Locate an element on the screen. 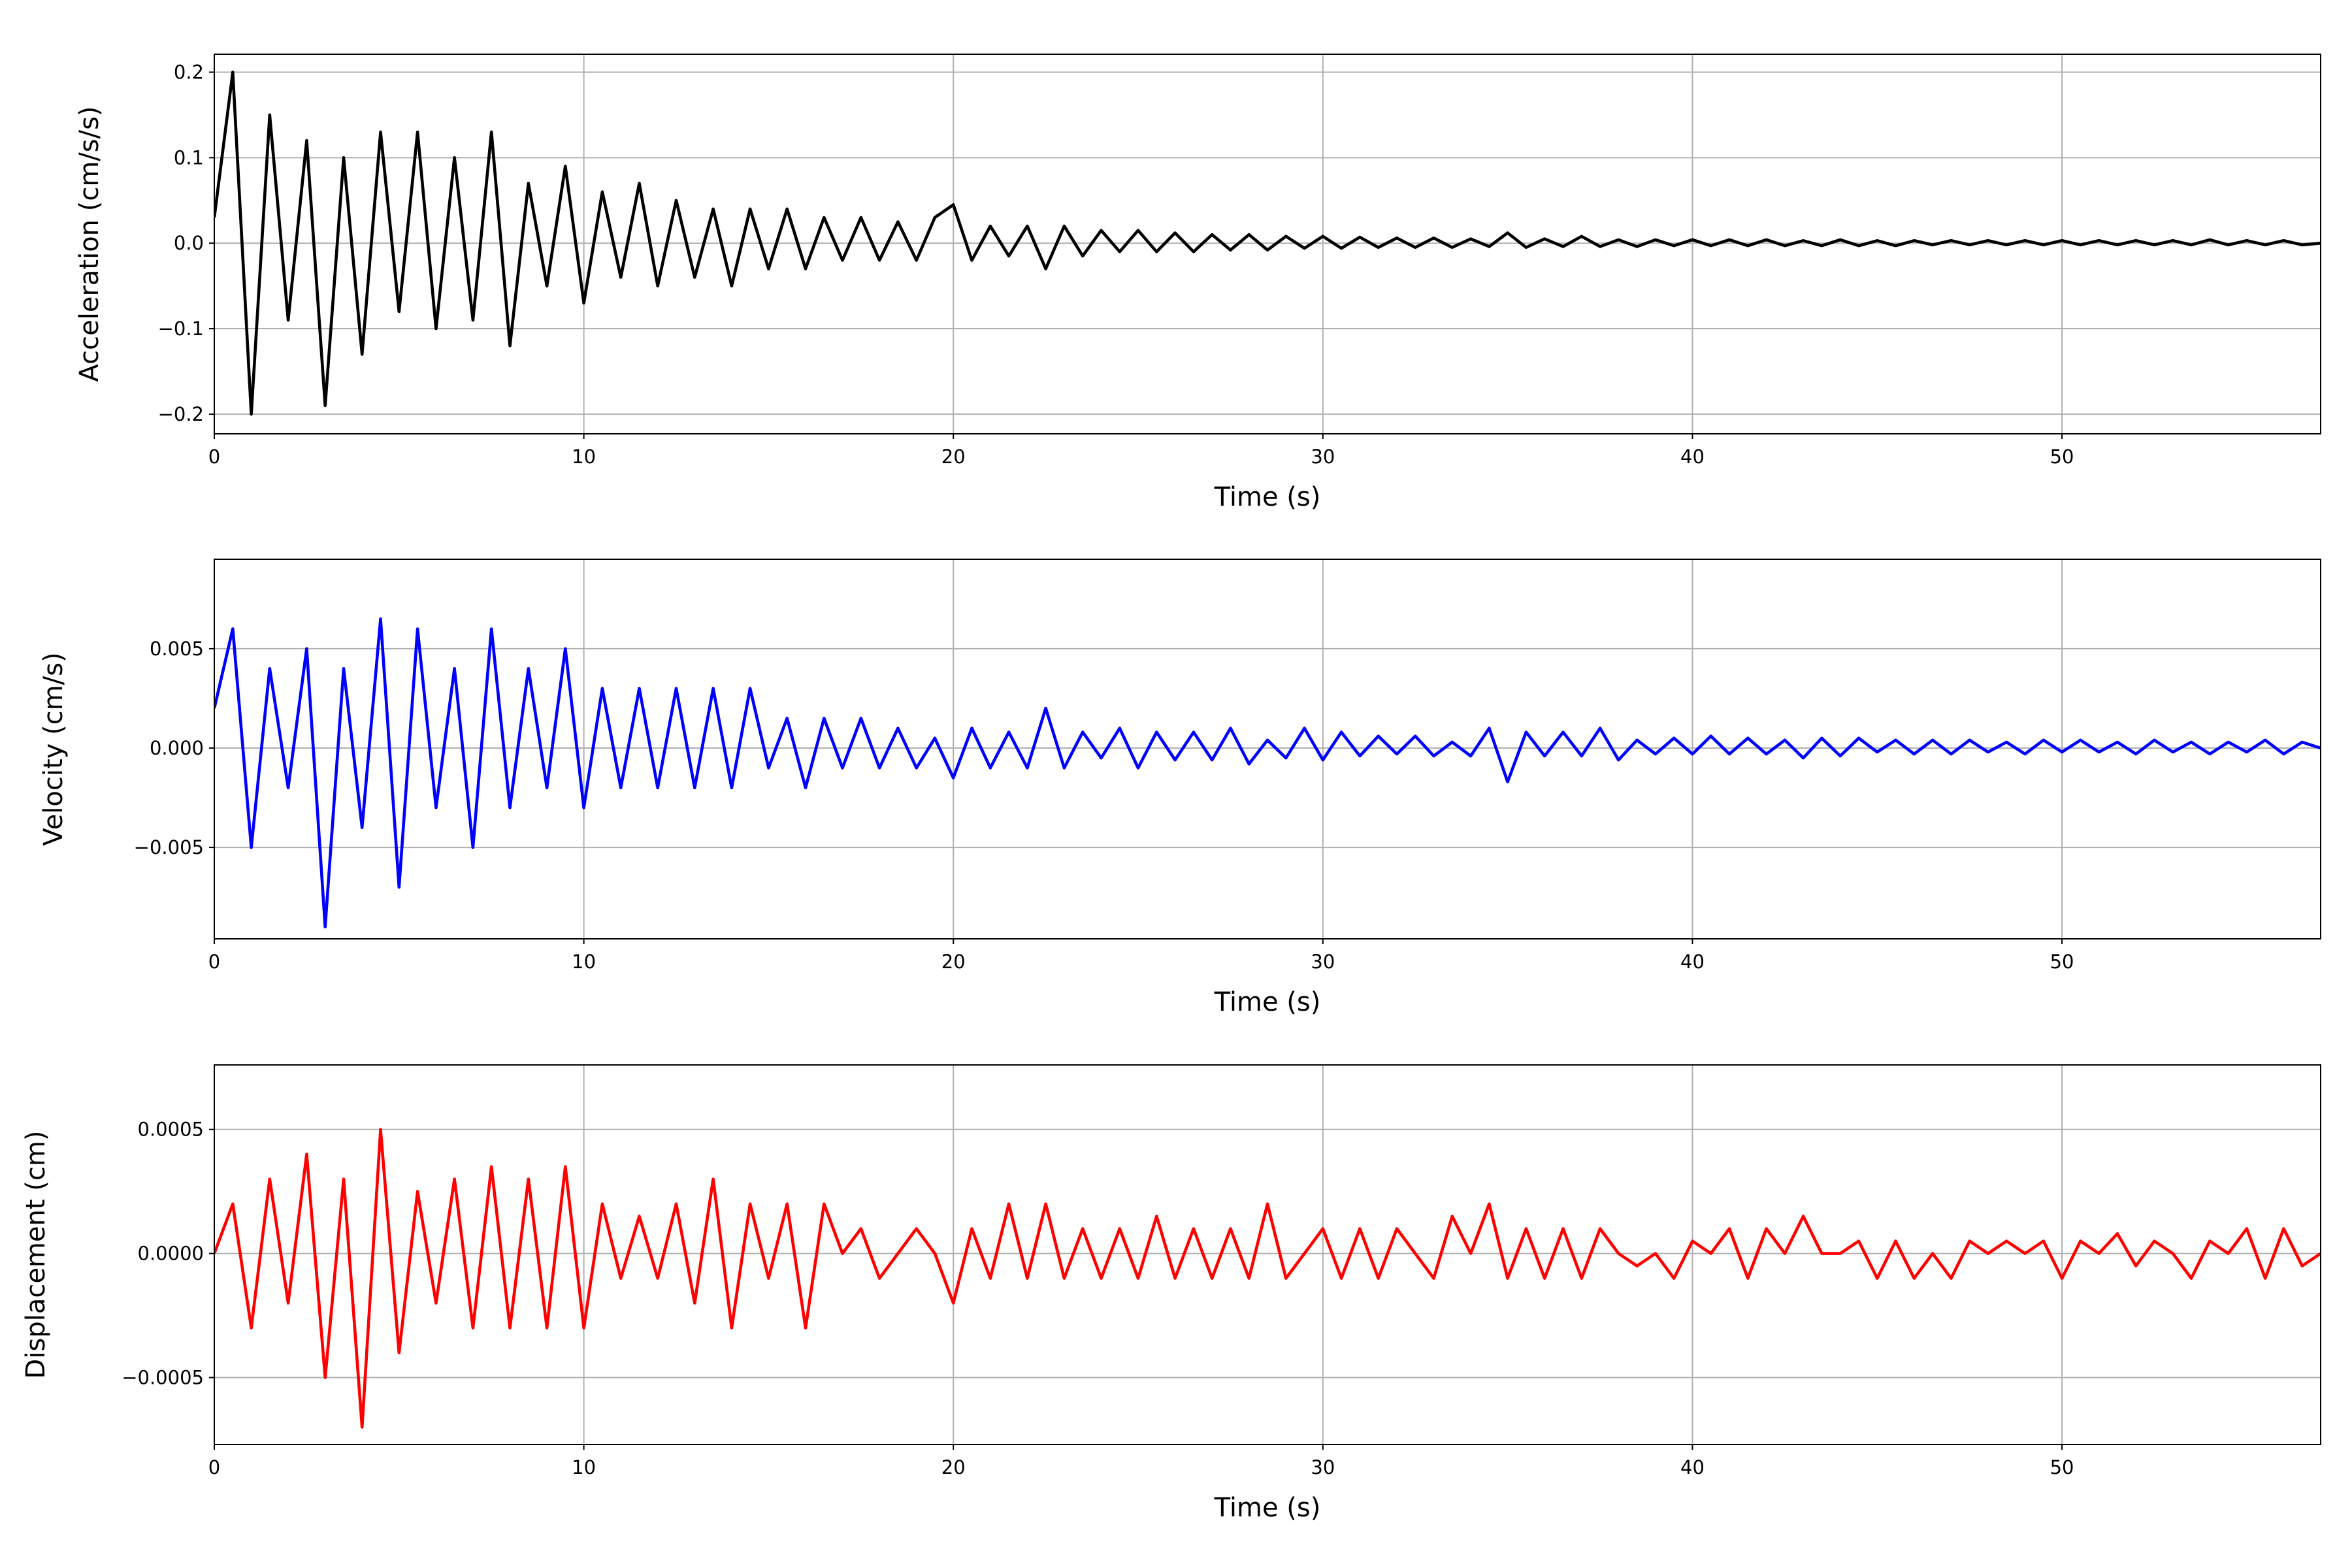 The height and width of the screenshot is (1568, 2352). y-tick-label: 0.1 is located at coordinates (189, 157).